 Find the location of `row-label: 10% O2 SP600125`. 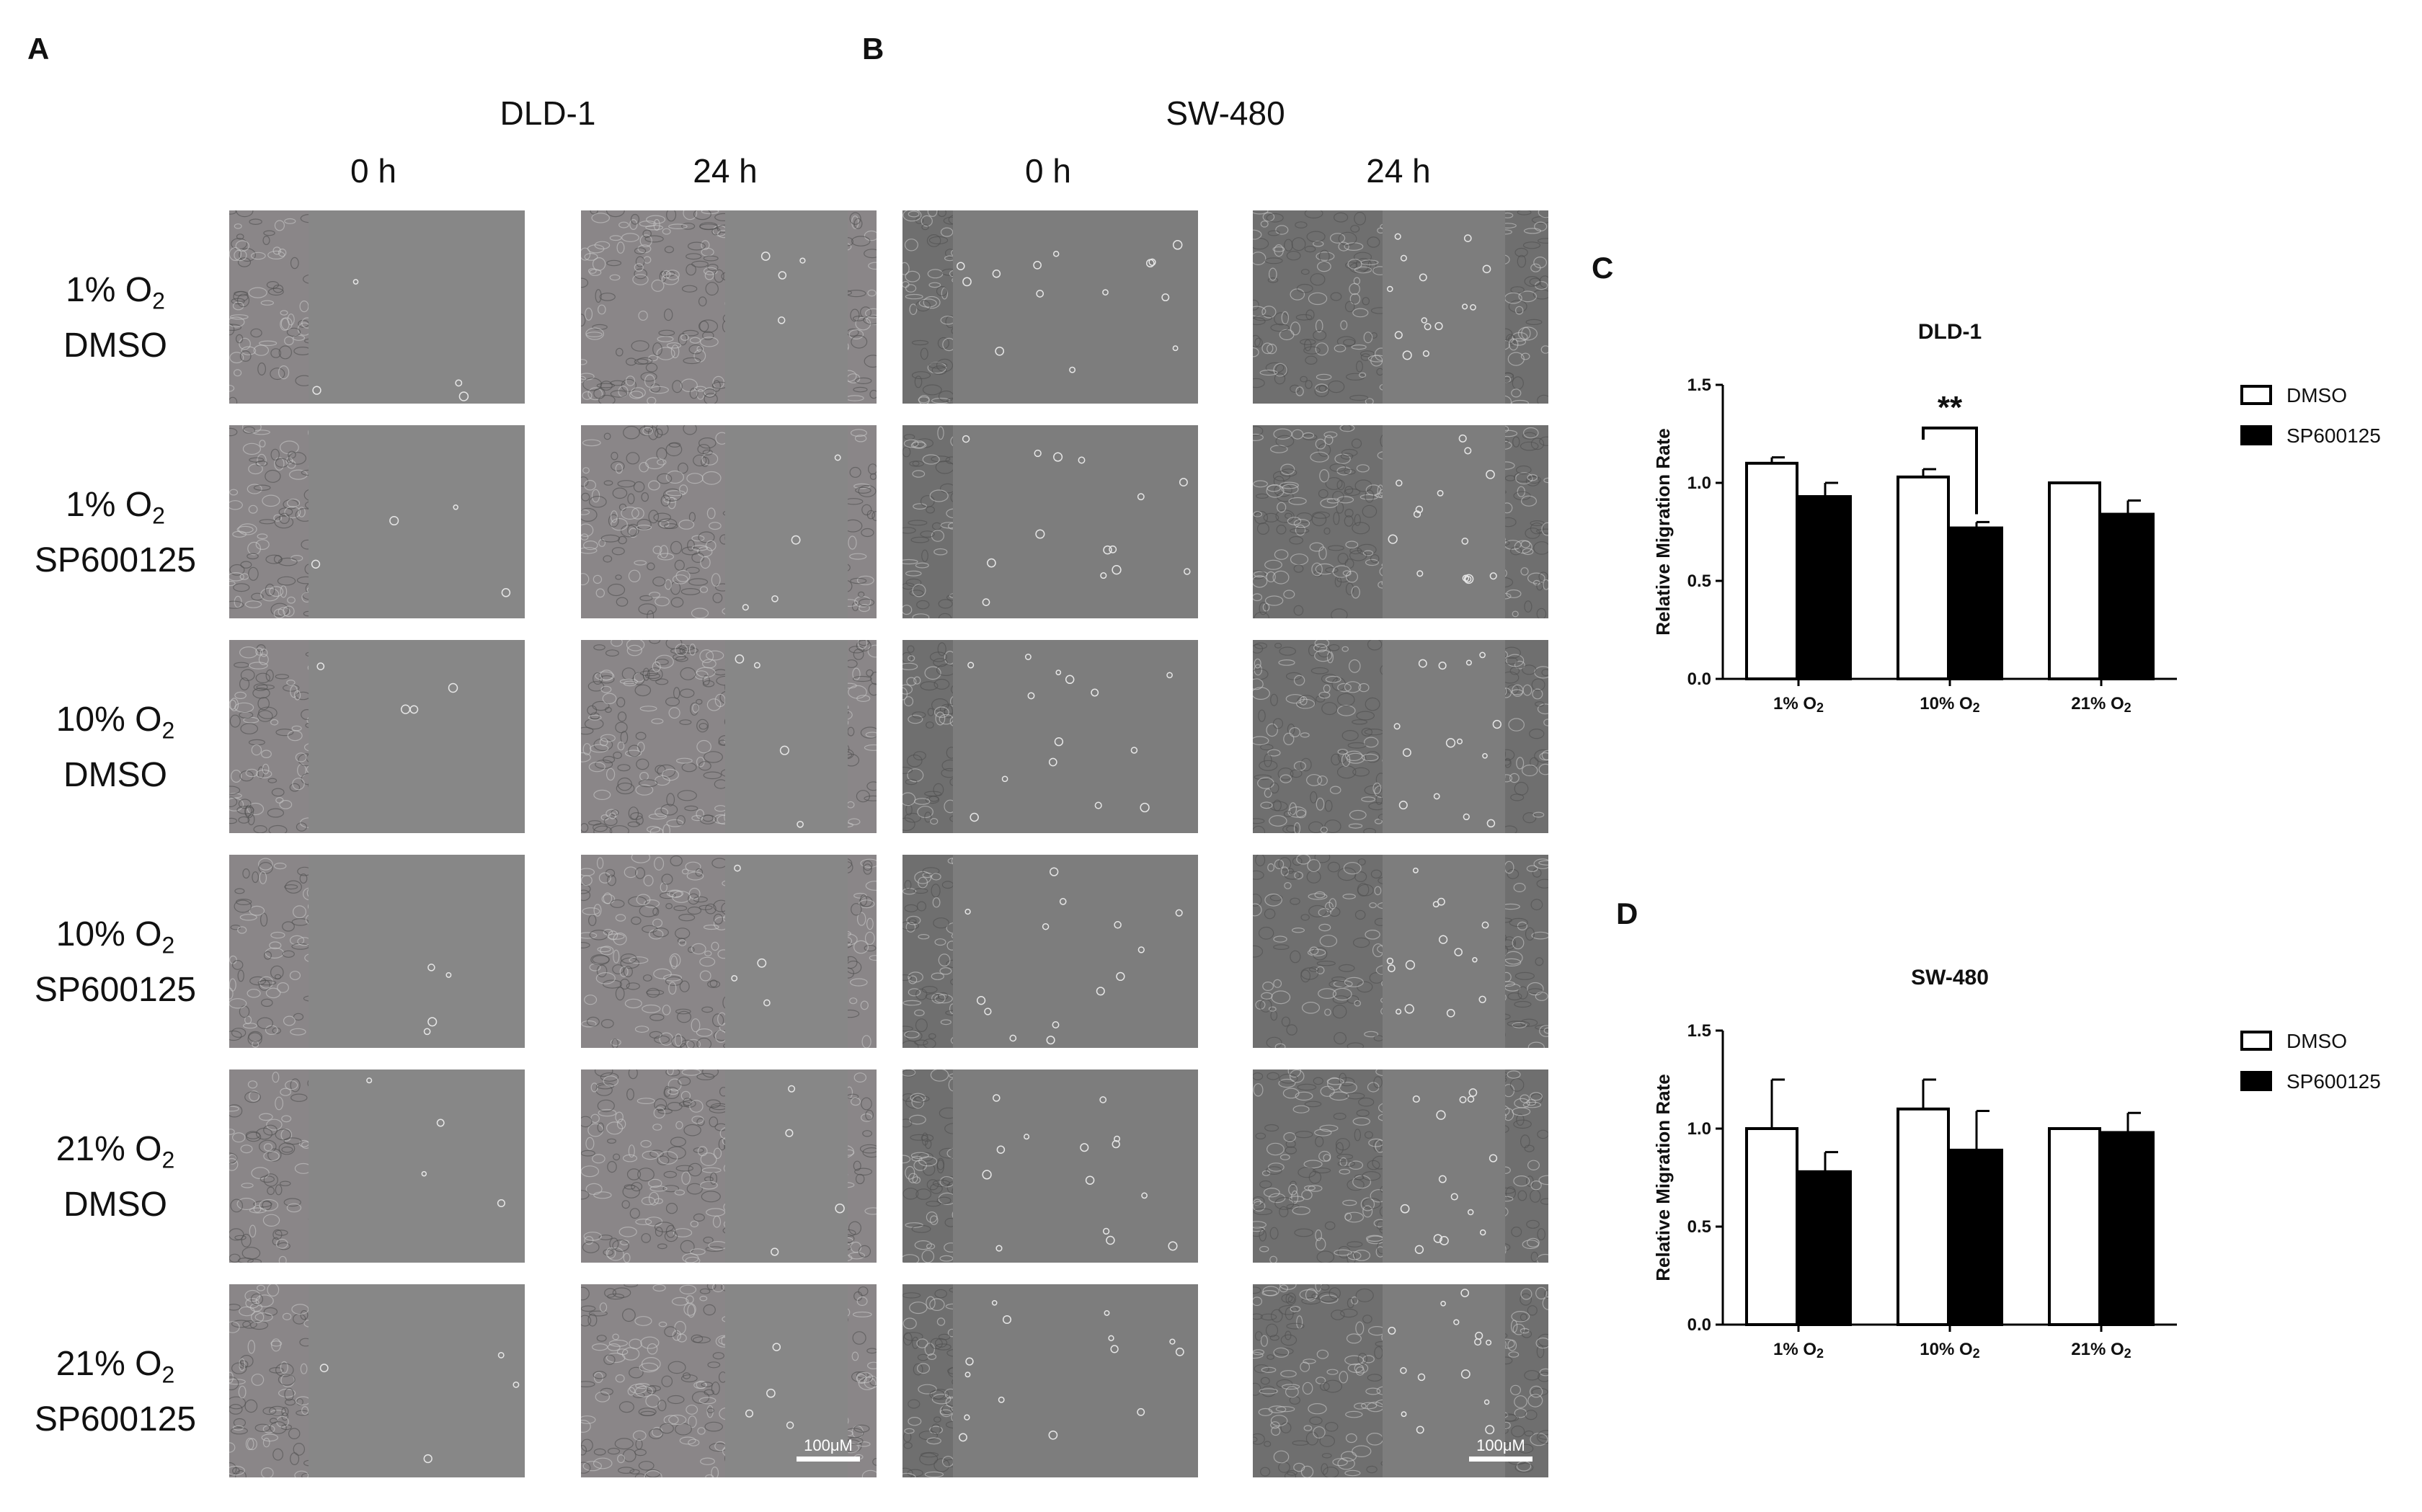

row-label: 10% O2 SP600125 is located at coordinates (115, 963).